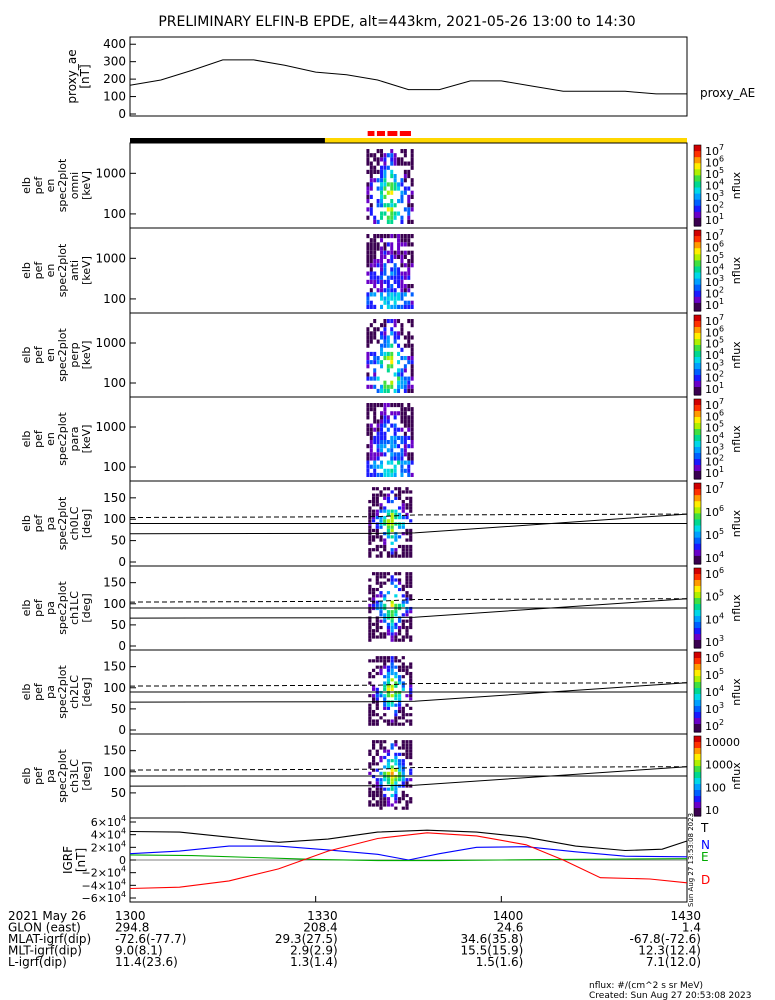 The width and height of the screenshot is (775, 1000). Describe the element at coordinates (50, 439) in the screenshot. I see `axis-label: en` at that location.